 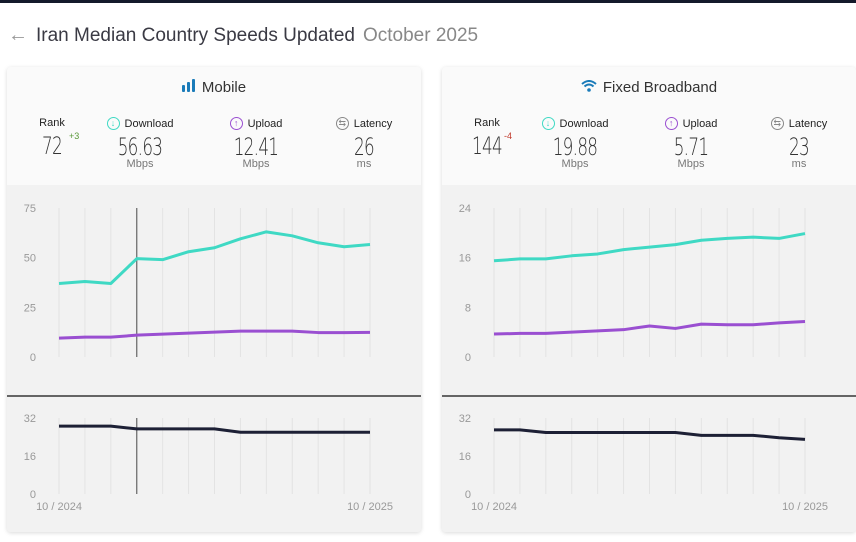 What do you see at coordinates (52, 146) in the screenshot?
I see `rank-value: 72` at bounding box center [52, 146].